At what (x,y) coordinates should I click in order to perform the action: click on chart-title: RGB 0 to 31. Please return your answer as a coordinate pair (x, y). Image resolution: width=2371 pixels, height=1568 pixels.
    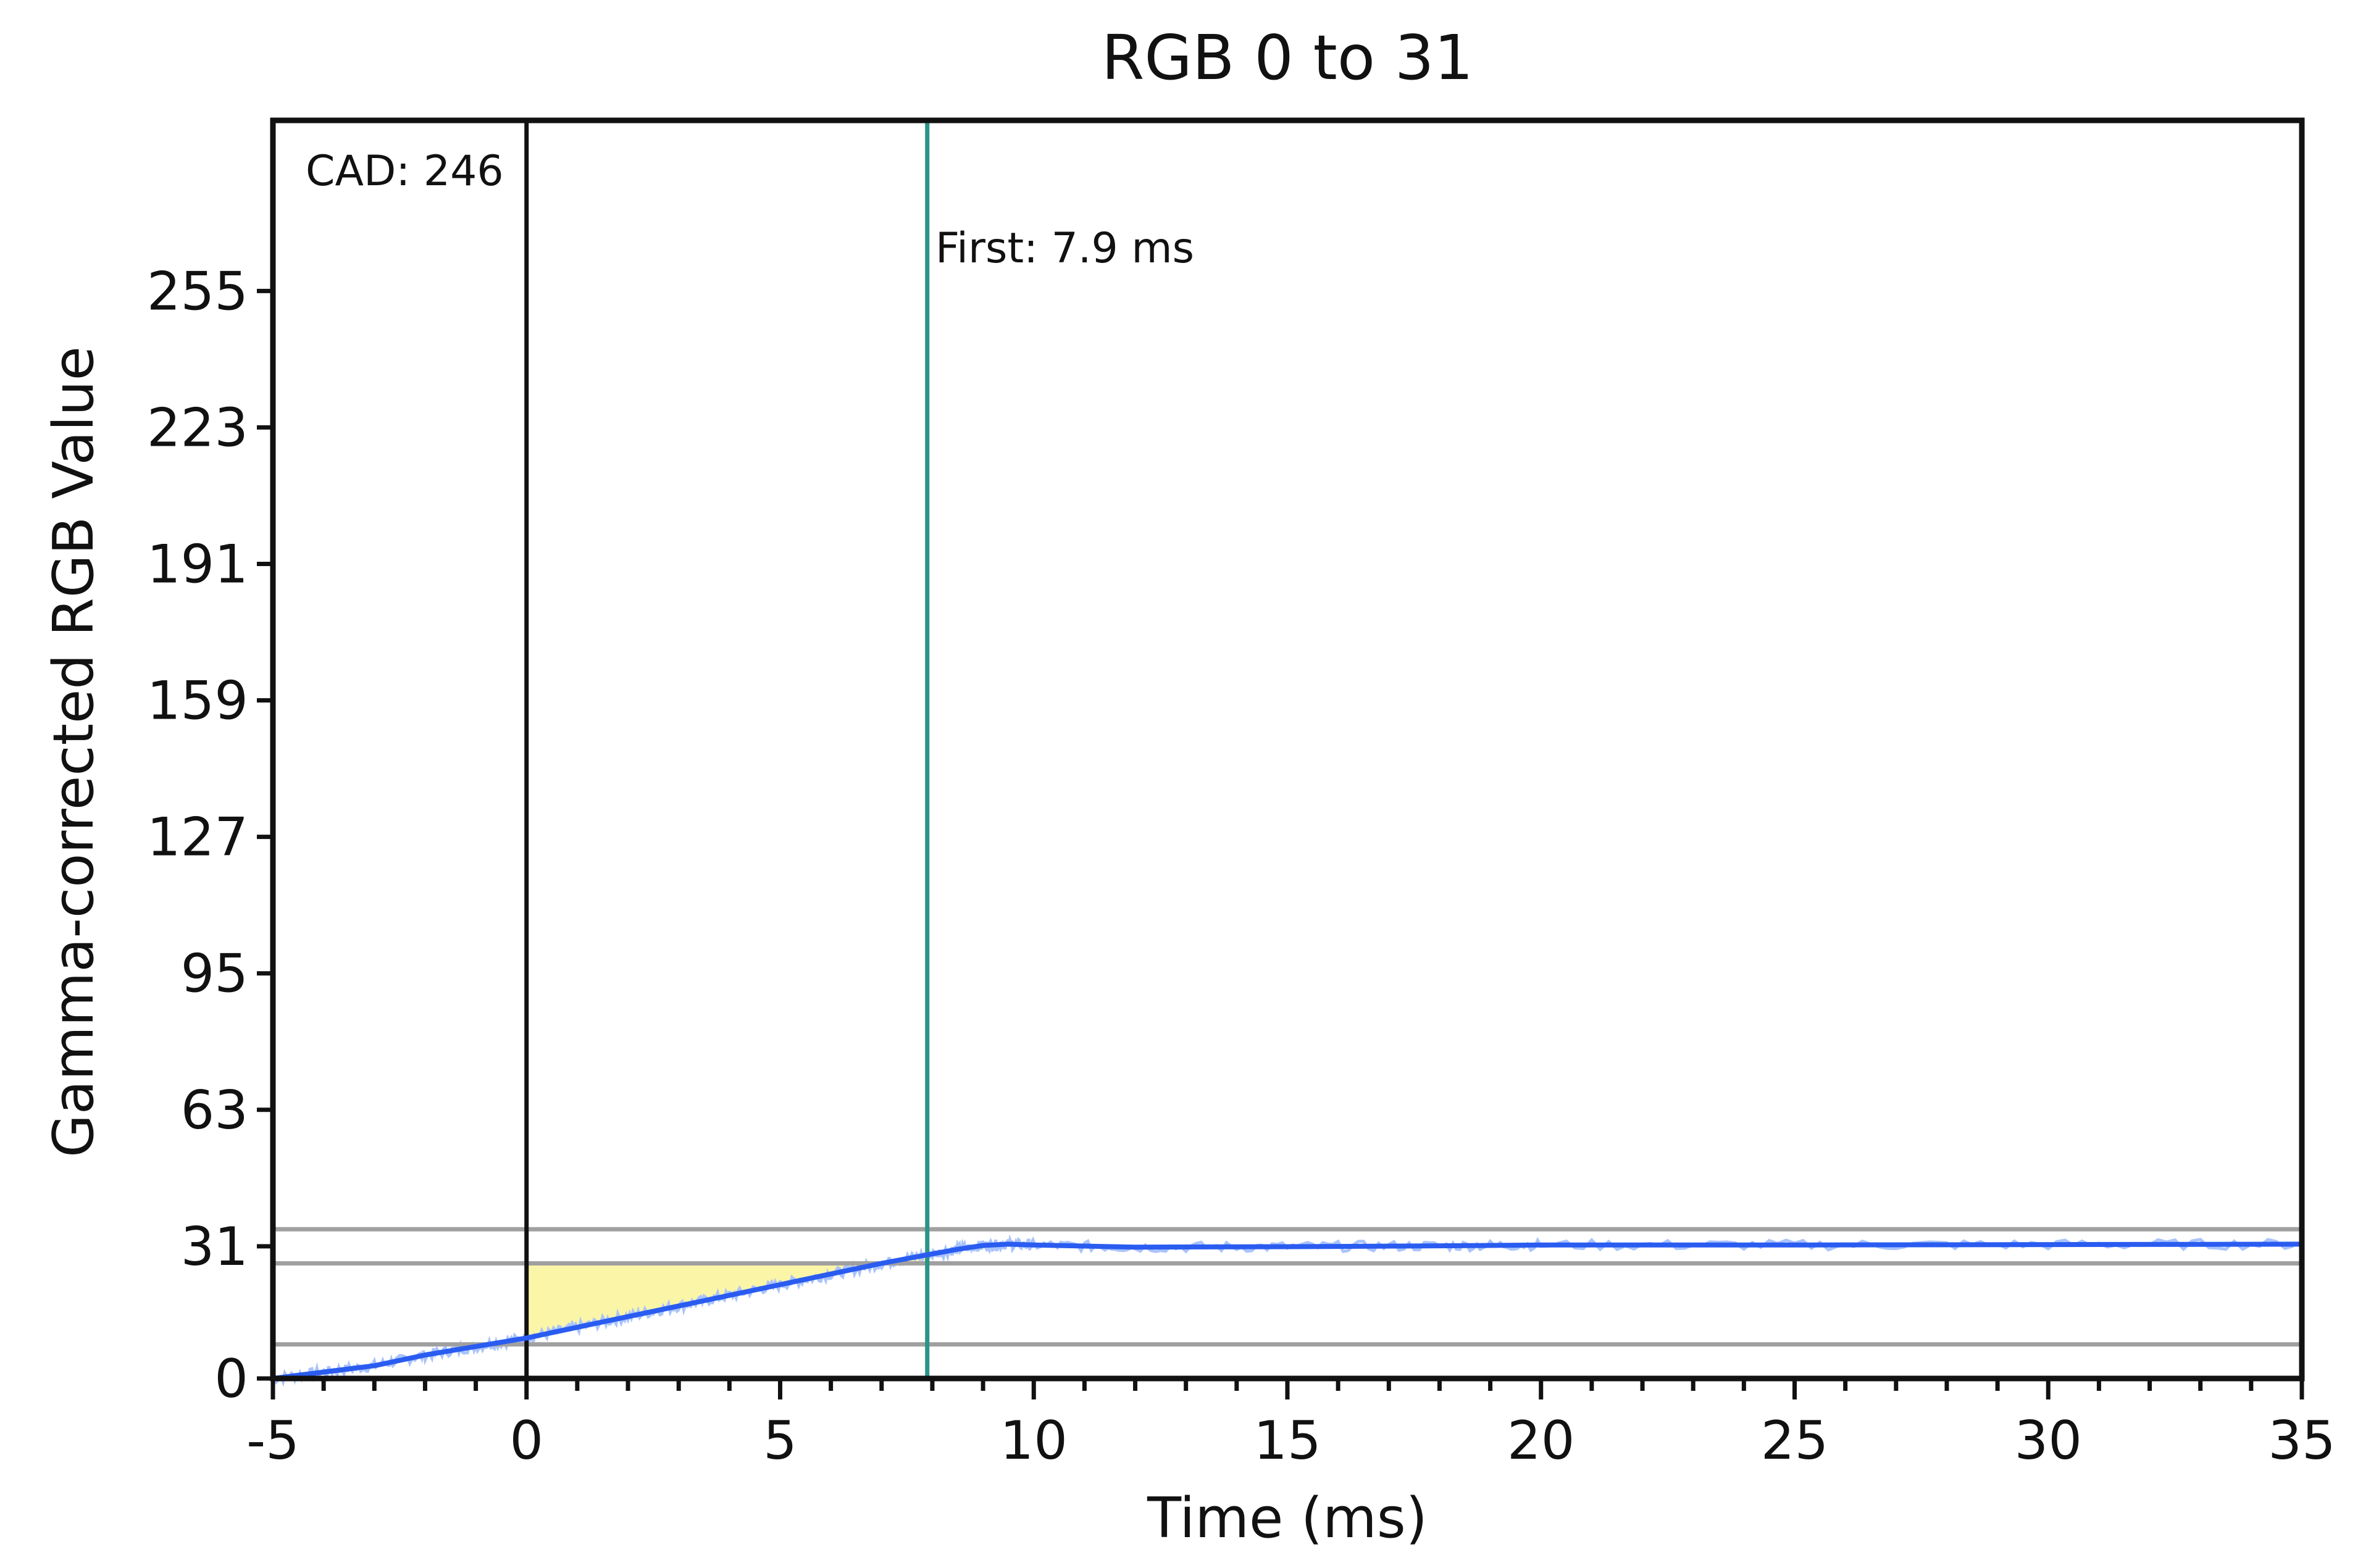
    Looking at the image, I should click on (1287, 58).